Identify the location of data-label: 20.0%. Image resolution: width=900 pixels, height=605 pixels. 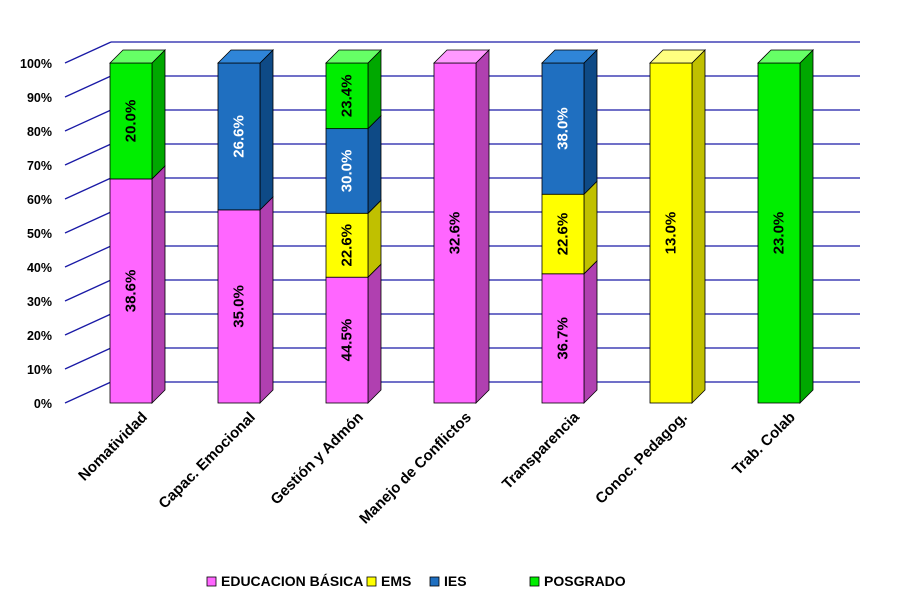
(131, 121).